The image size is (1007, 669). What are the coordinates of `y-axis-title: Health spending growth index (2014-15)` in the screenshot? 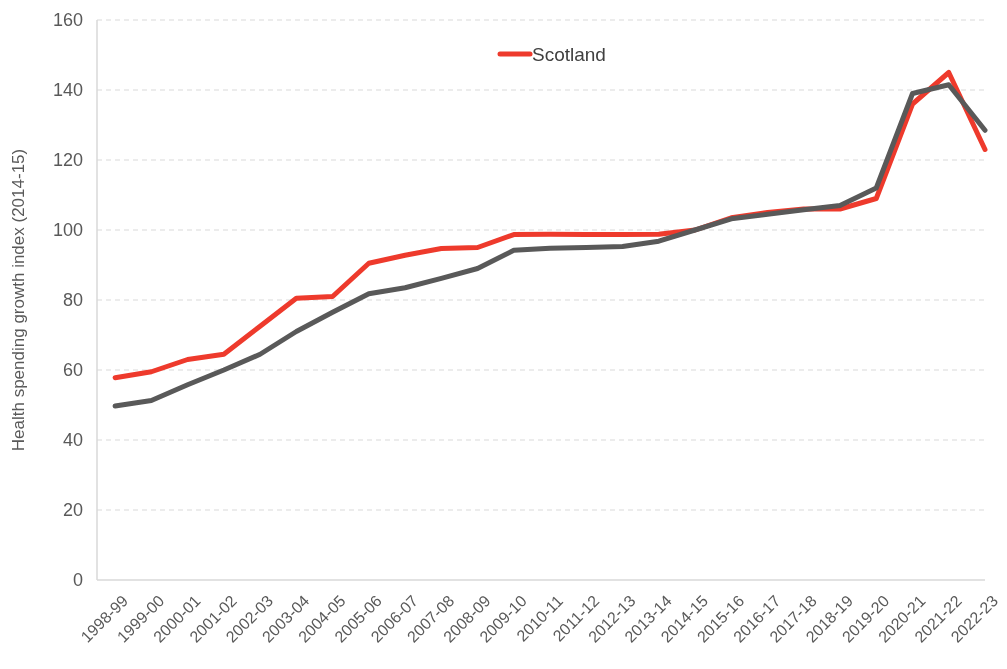 It's located at (18, 300).